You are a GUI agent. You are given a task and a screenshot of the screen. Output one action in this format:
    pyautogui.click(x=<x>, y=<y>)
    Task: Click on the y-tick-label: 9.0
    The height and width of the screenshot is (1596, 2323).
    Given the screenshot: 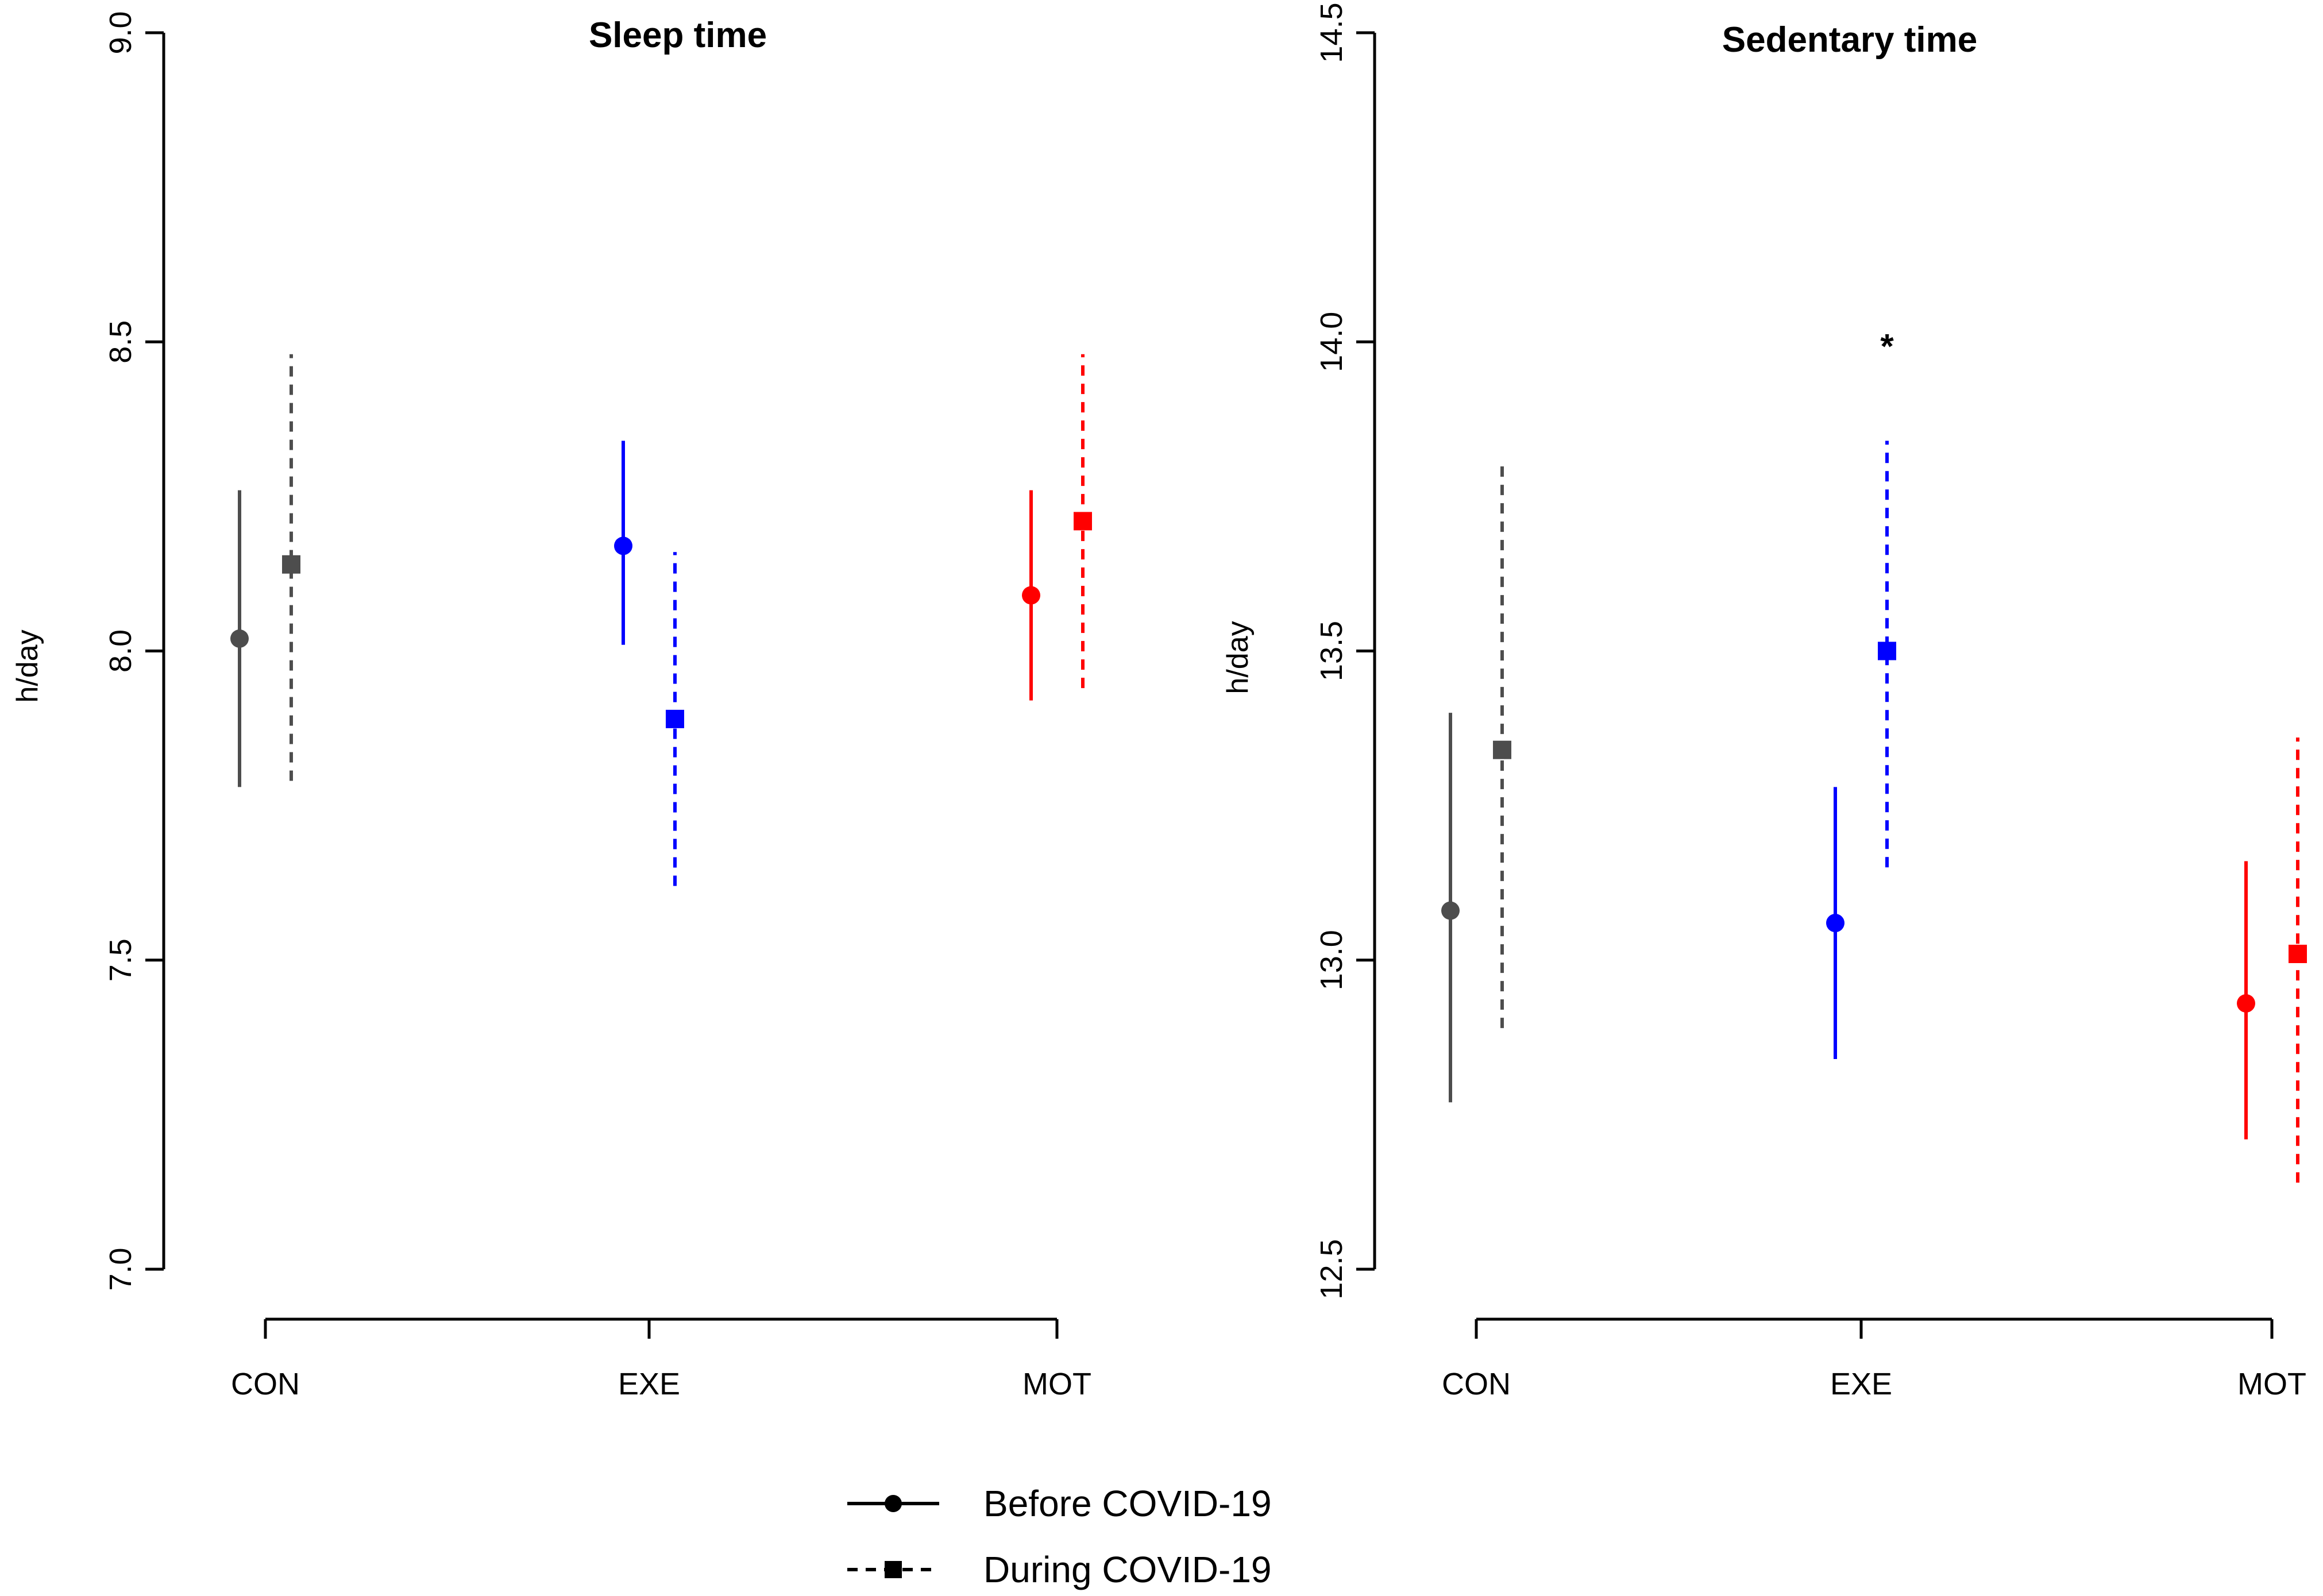 What is the action you would take?
    pyautogui.click(x=120, y=32)
    